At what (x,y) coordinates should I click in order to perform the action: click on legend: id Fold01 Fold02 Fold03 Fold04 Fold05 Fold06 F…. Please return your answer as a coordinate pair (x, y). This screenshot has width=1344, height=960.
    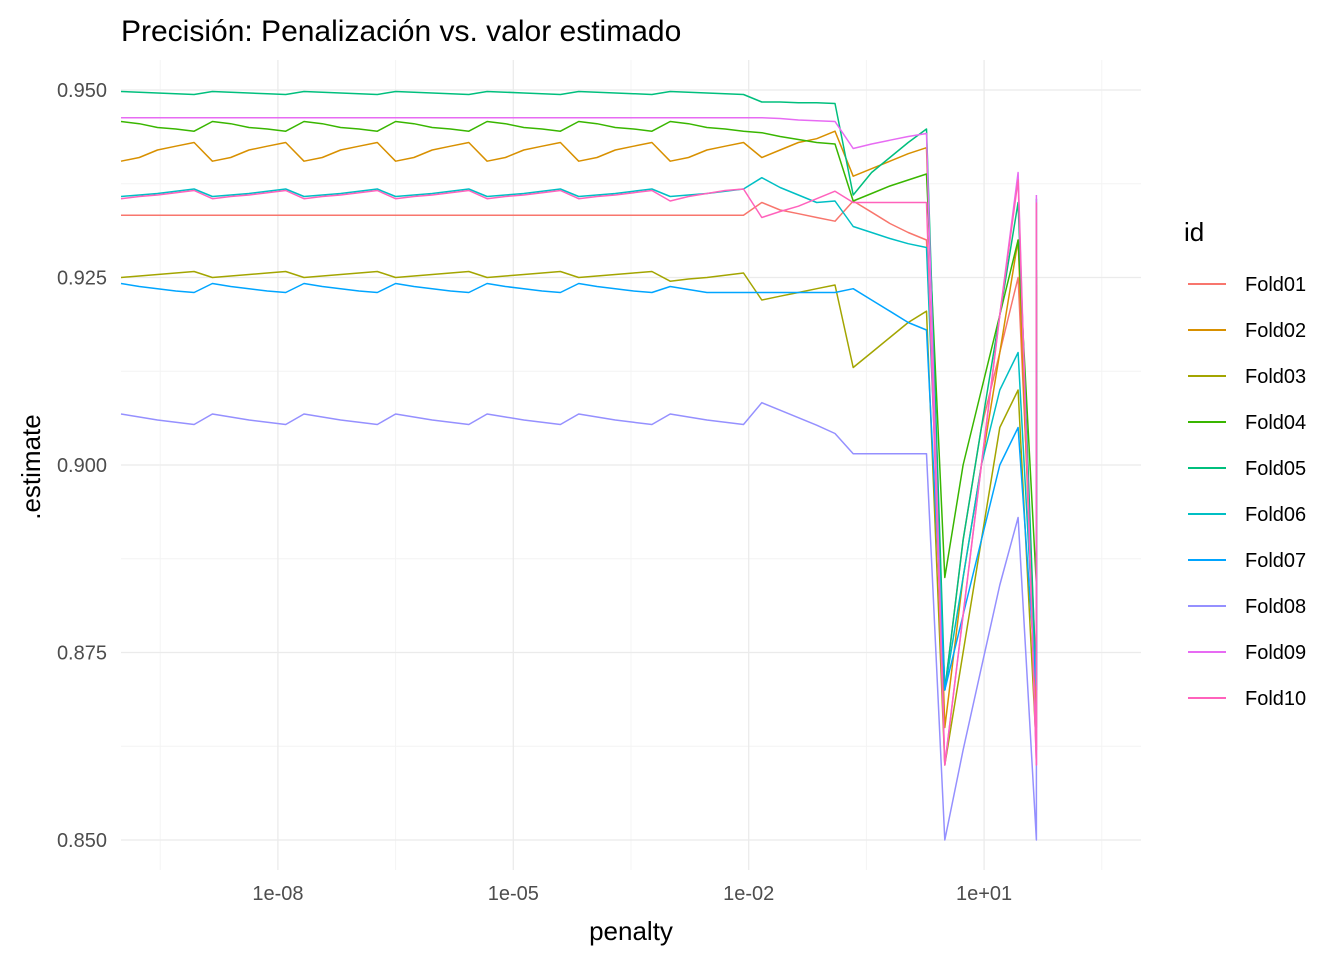
    Looking at the image, I should click on (1245, 463).